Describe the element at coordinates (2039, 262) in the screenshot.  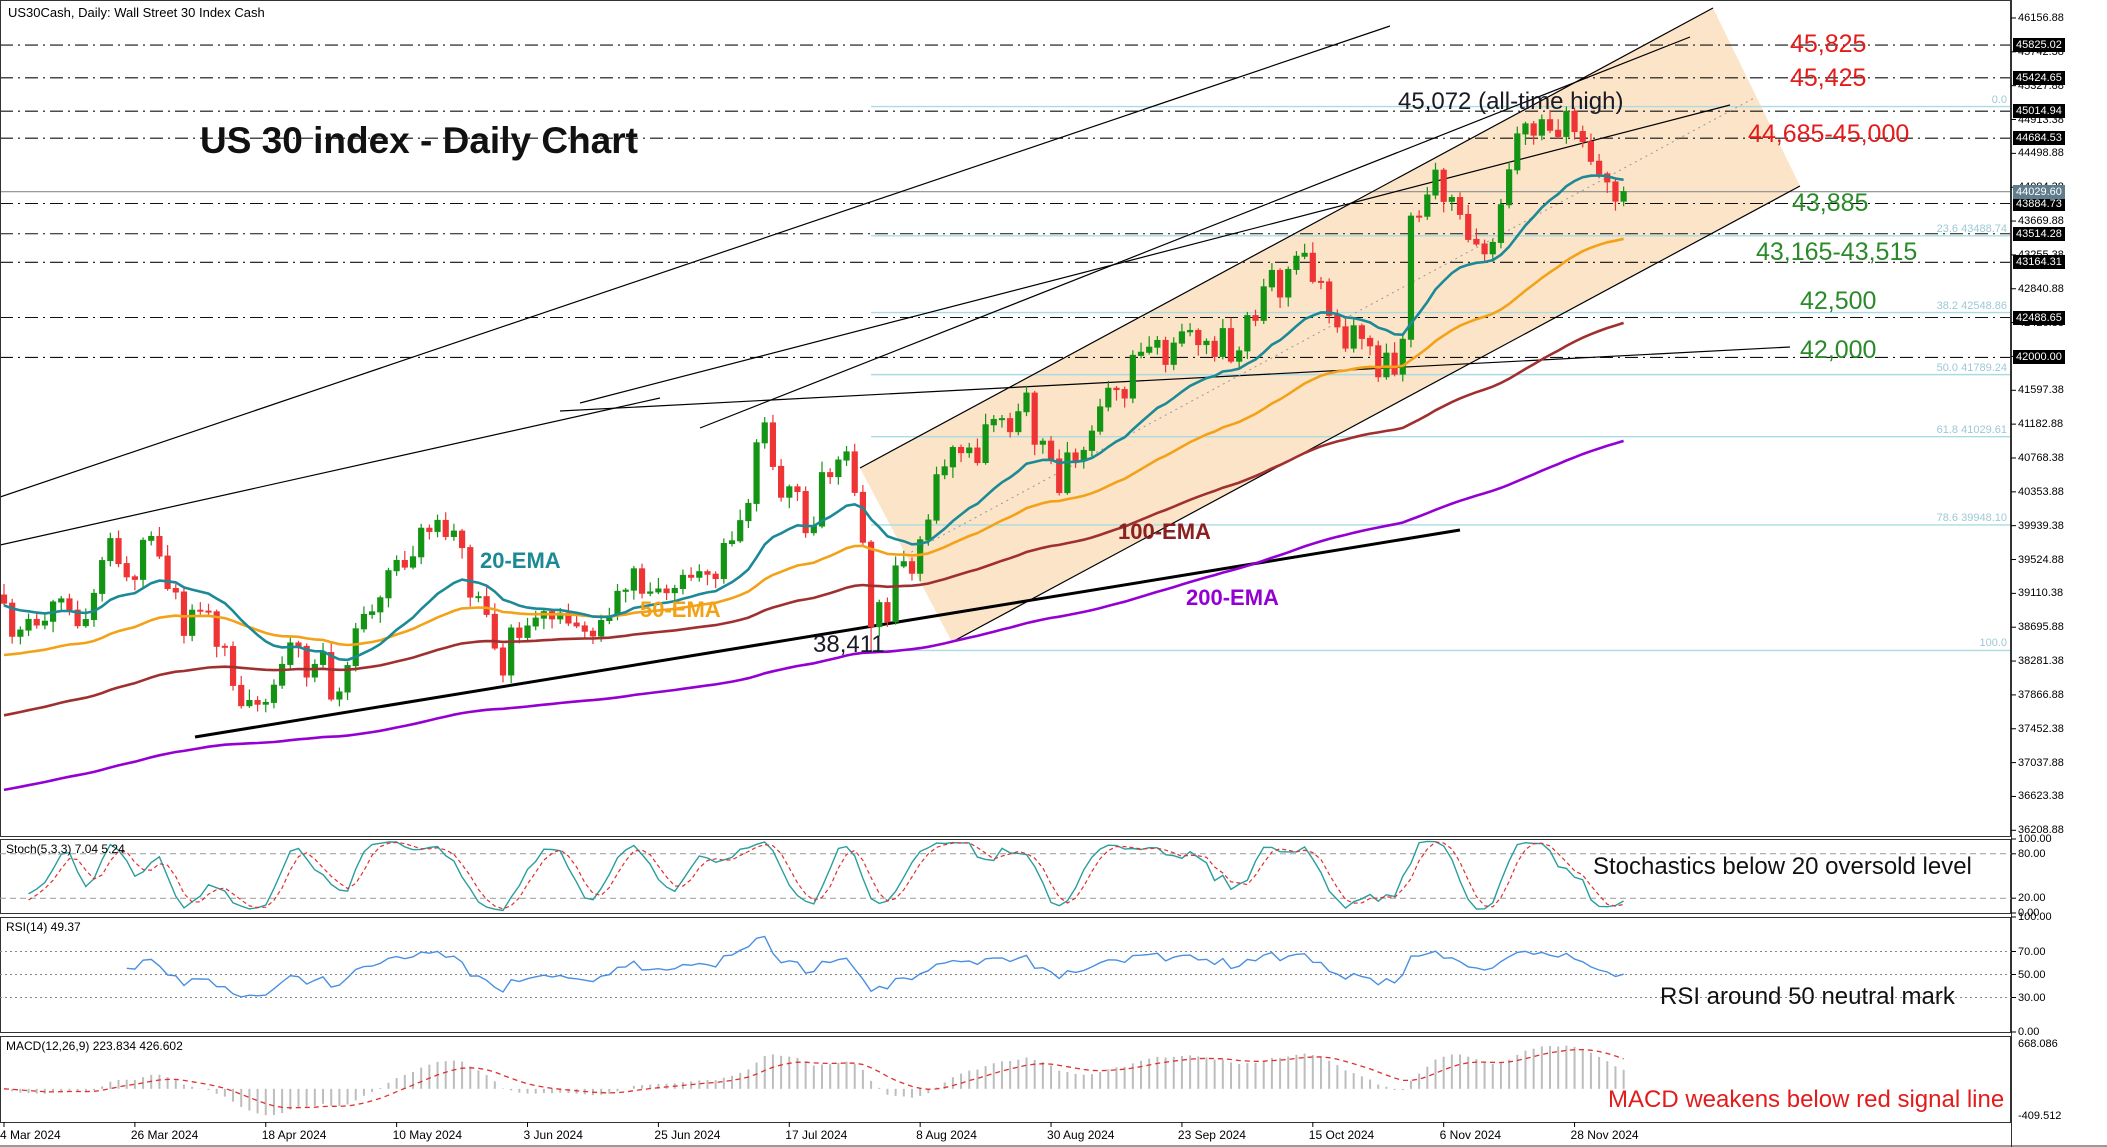
I see `price-level-badge: 43164.31` at that location.